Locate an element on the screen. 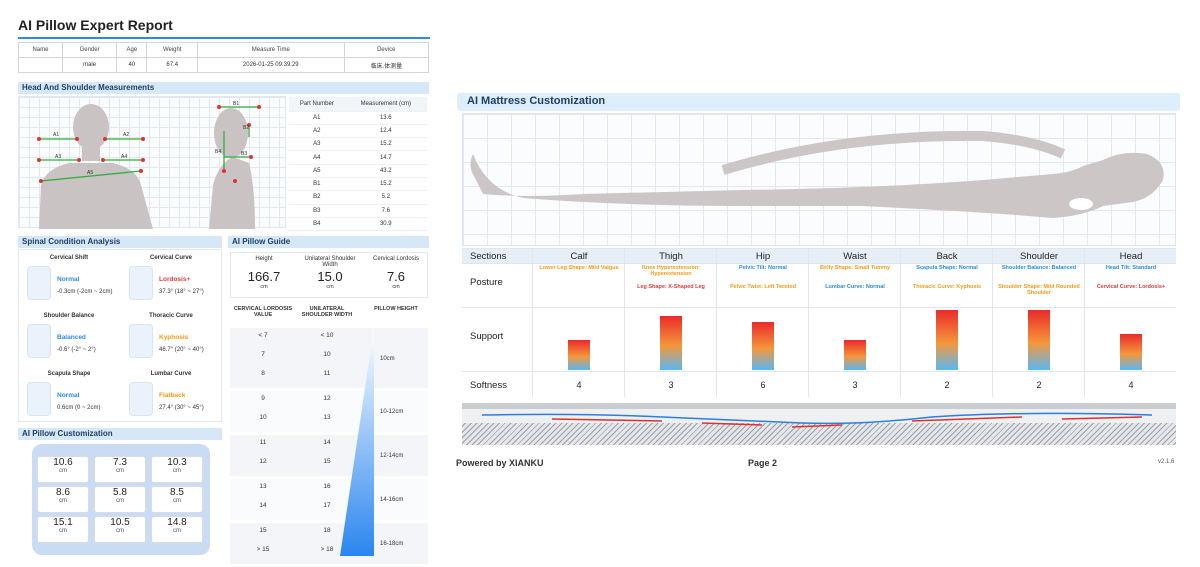 This screenshot has width=1200, height=567. info-value: 临床.体测量 is located at coordinates (386, 65).